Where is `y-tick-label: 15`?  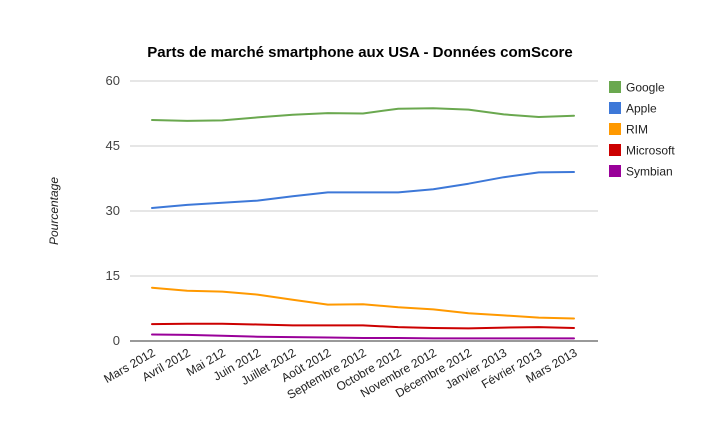
y-tick-label: 15 is located at coordinates (113, 275).